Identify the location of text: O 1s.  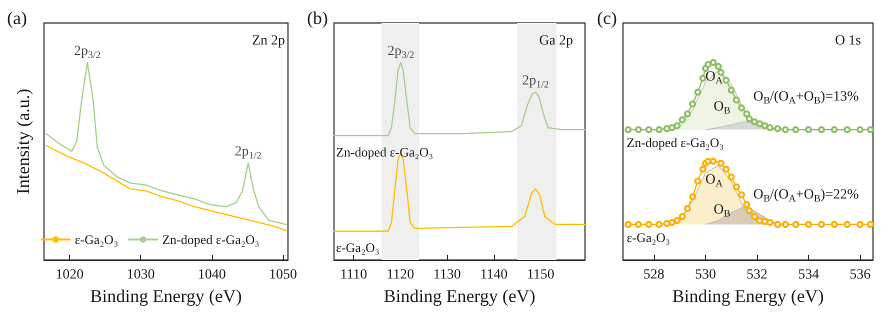
(848, 41).